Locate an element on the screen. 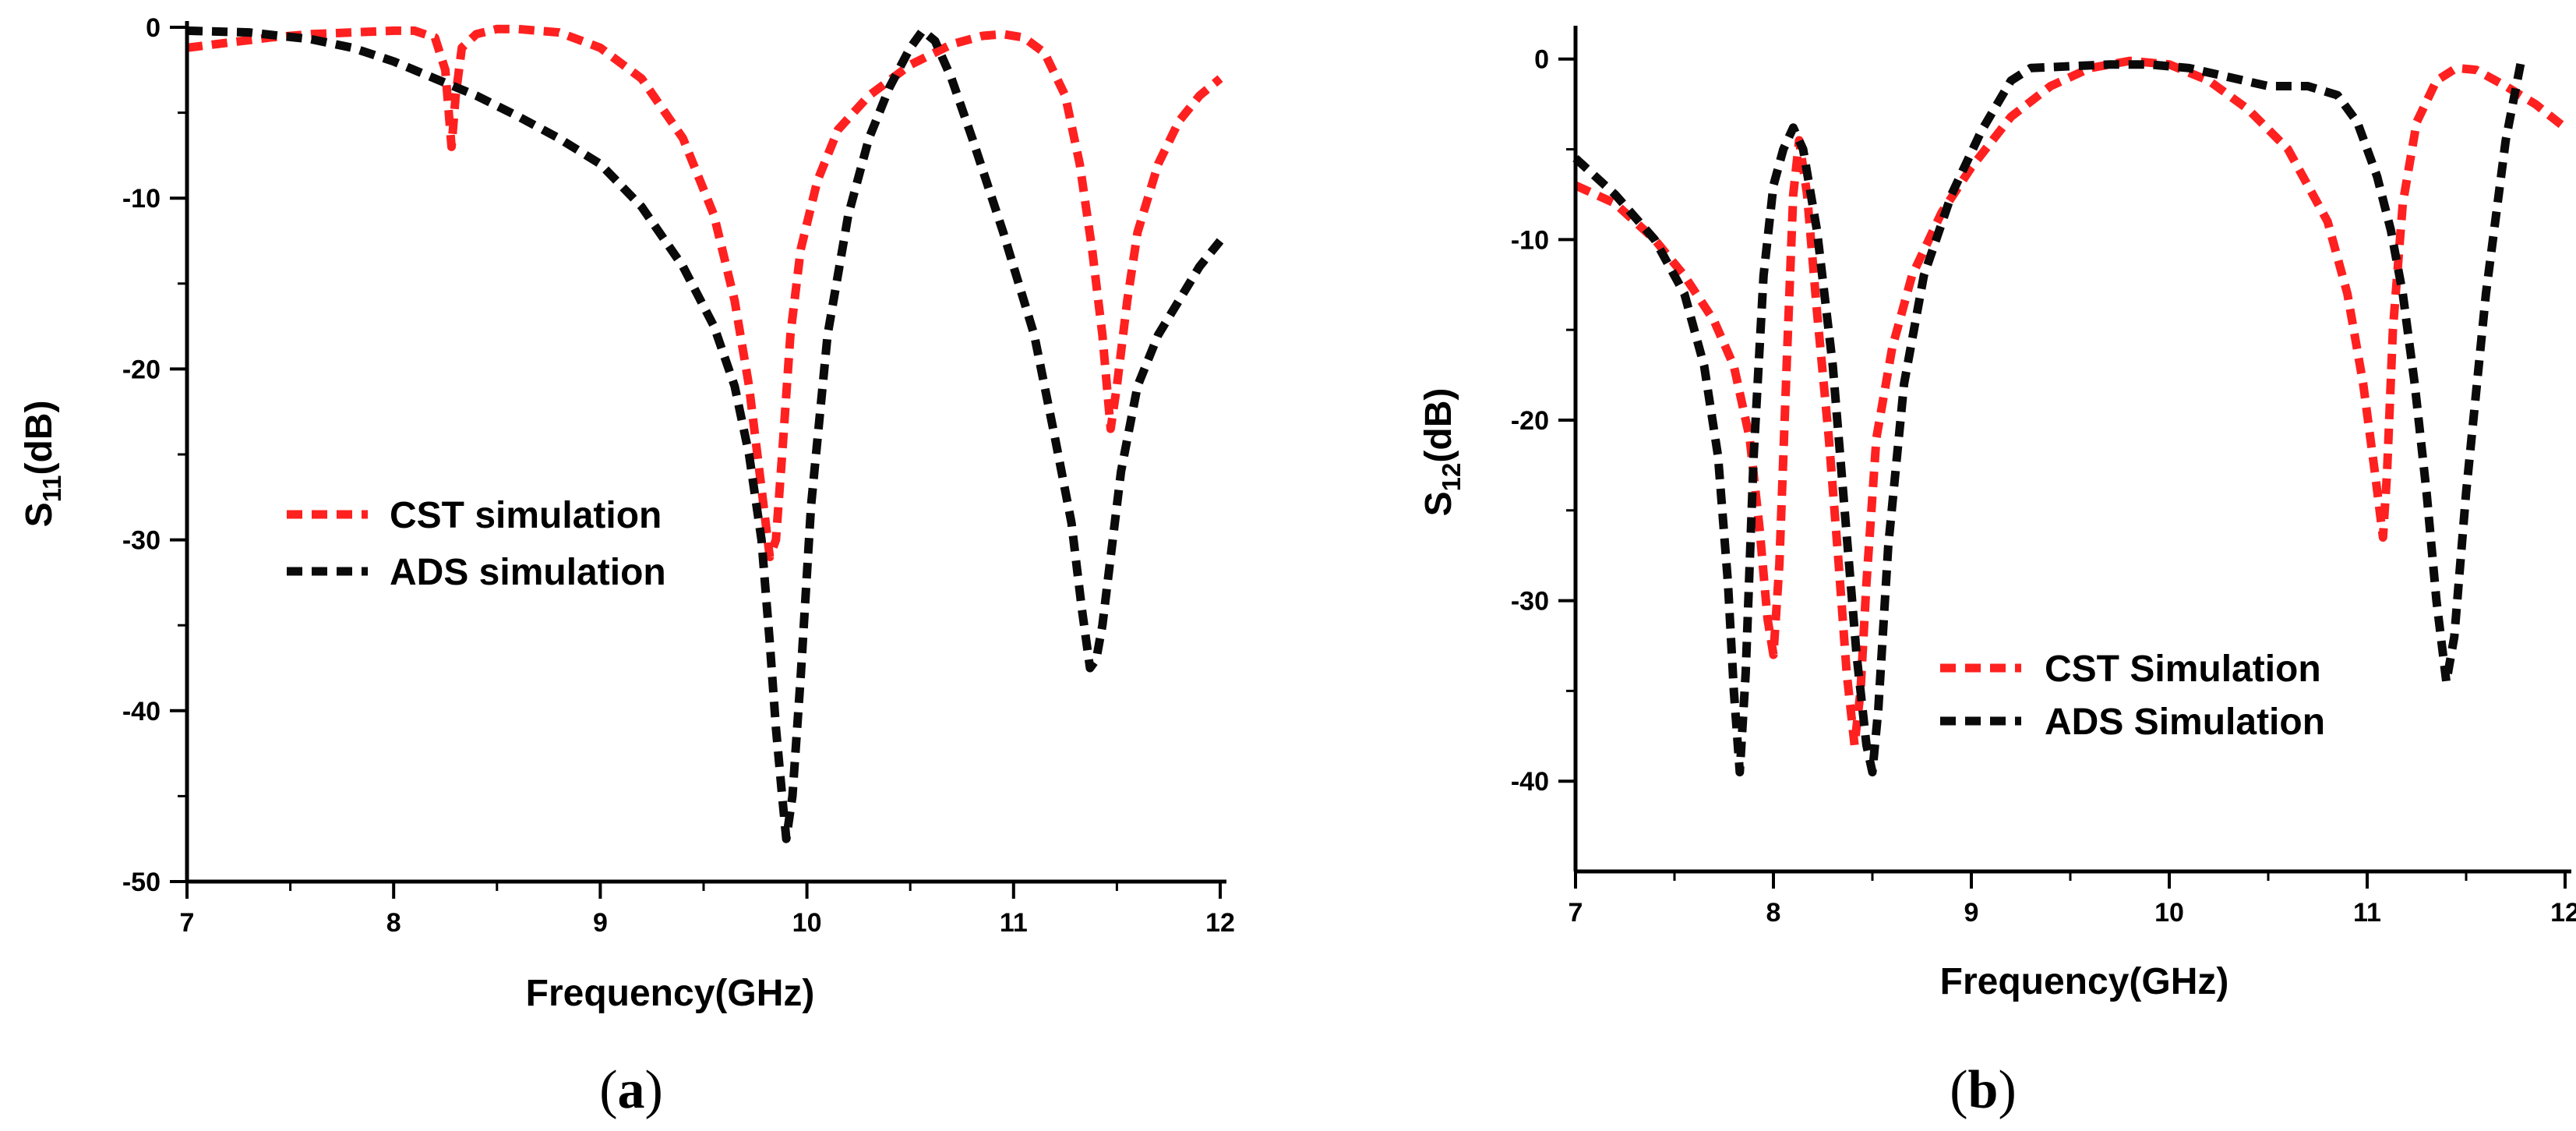  panel-b-x-tick-label: 12 is located at coordinates (2563, 913).